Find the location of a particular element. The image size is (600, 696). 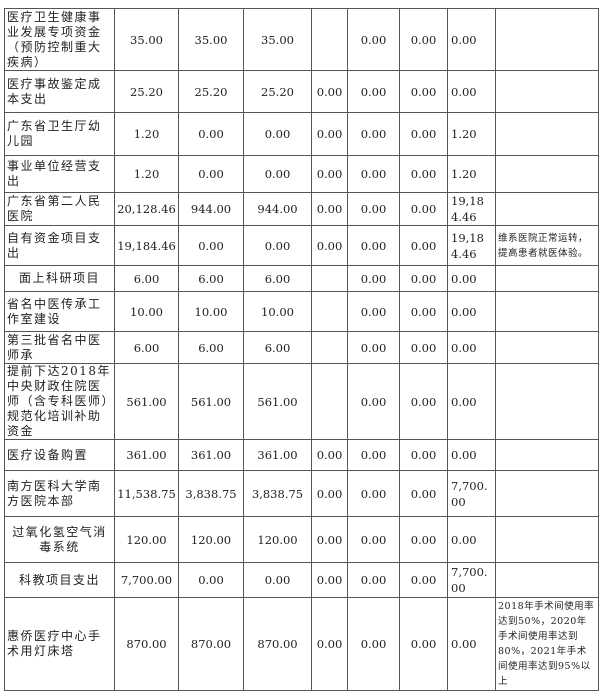

amount-cell-c2: 10.00 is located at coordinates (211, 311).